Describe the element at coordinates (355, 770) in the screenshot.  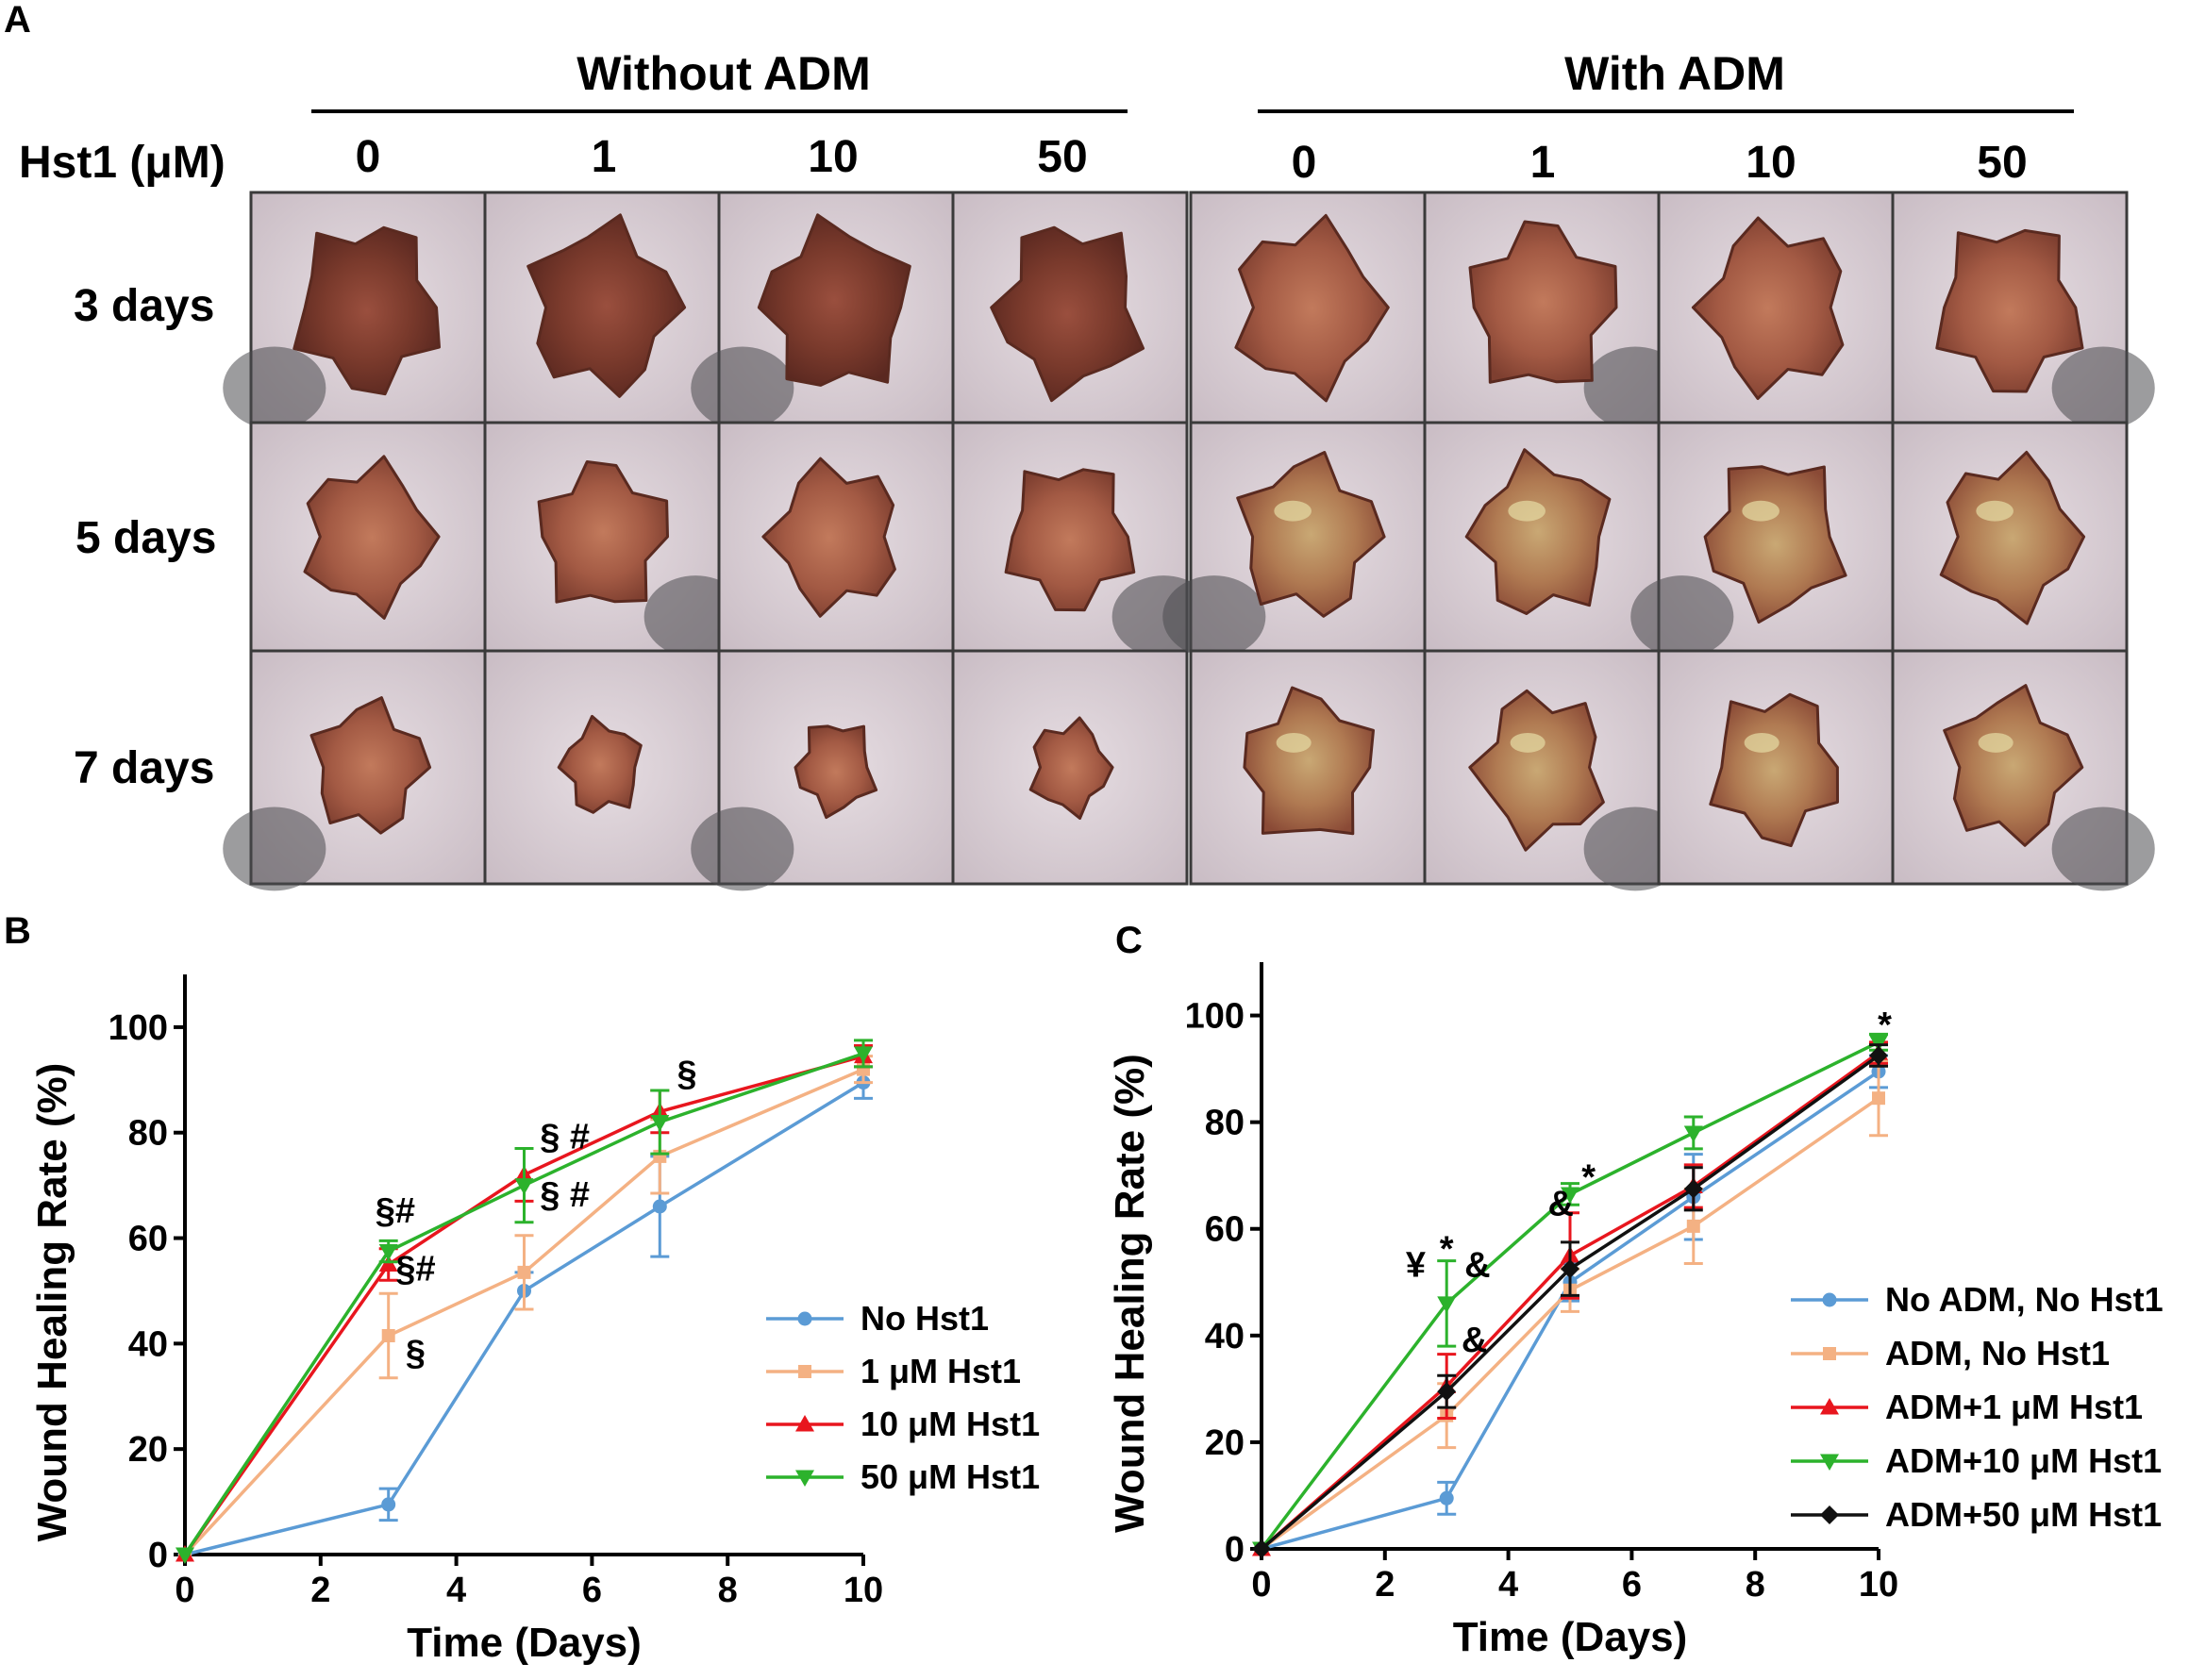
I see `wound-photo-without-r3-c1` at that location.